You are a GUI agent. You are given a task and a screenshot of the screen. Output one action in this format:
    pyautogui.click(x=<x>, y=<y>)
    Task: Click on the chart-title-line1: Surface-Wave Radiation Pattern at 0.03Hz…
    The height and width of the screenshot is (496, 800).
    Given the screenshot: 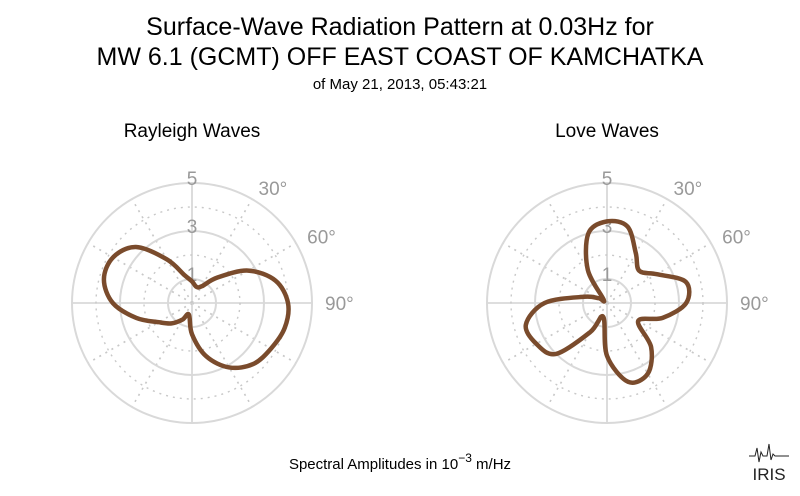 What is the action you would take?
    pyautogui.click(x=400, y=27)
    